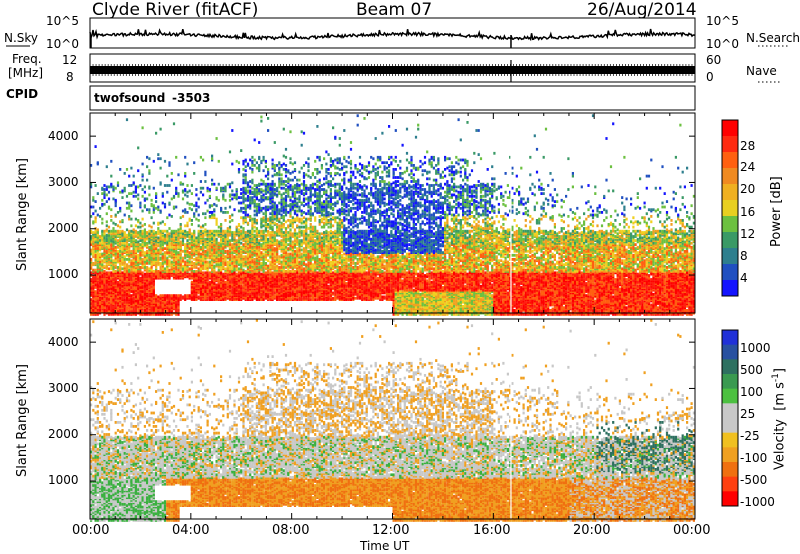 Image resolution: width=800 pixels, height=554 pixels. Describe the element at coordinates (129, 98) in the screenshot. I see `cpid-program: twofsound` at that location.